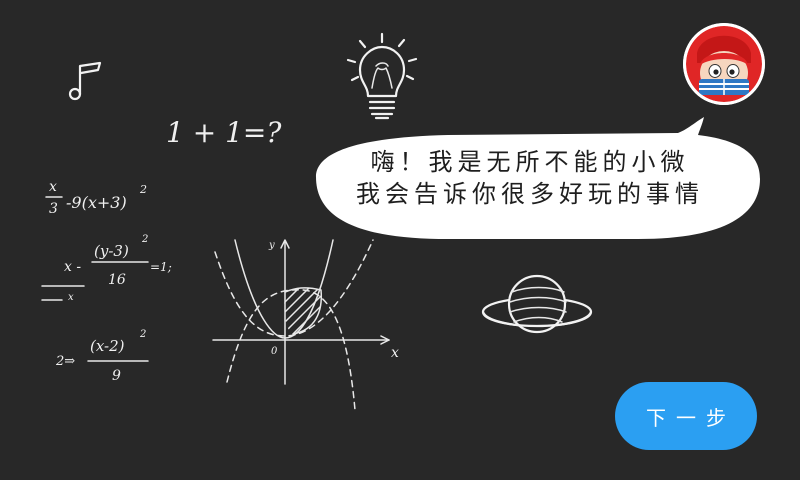  I want to click on bubble-line-2: 我会告诉你很多好玩的事情, so click(530, 194).